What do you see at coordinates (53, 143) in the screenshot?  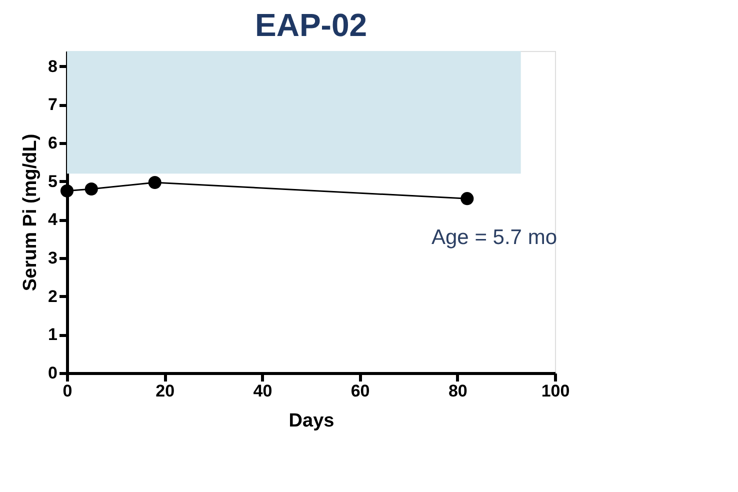 I see `y-tick-label: 6` at bounding box center [53, 143].